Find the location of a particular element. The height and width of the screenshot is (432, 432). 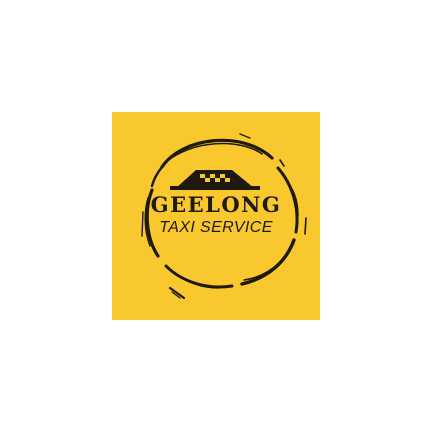

taxi-roof-sign-icon is located at coordinates (215, 180).